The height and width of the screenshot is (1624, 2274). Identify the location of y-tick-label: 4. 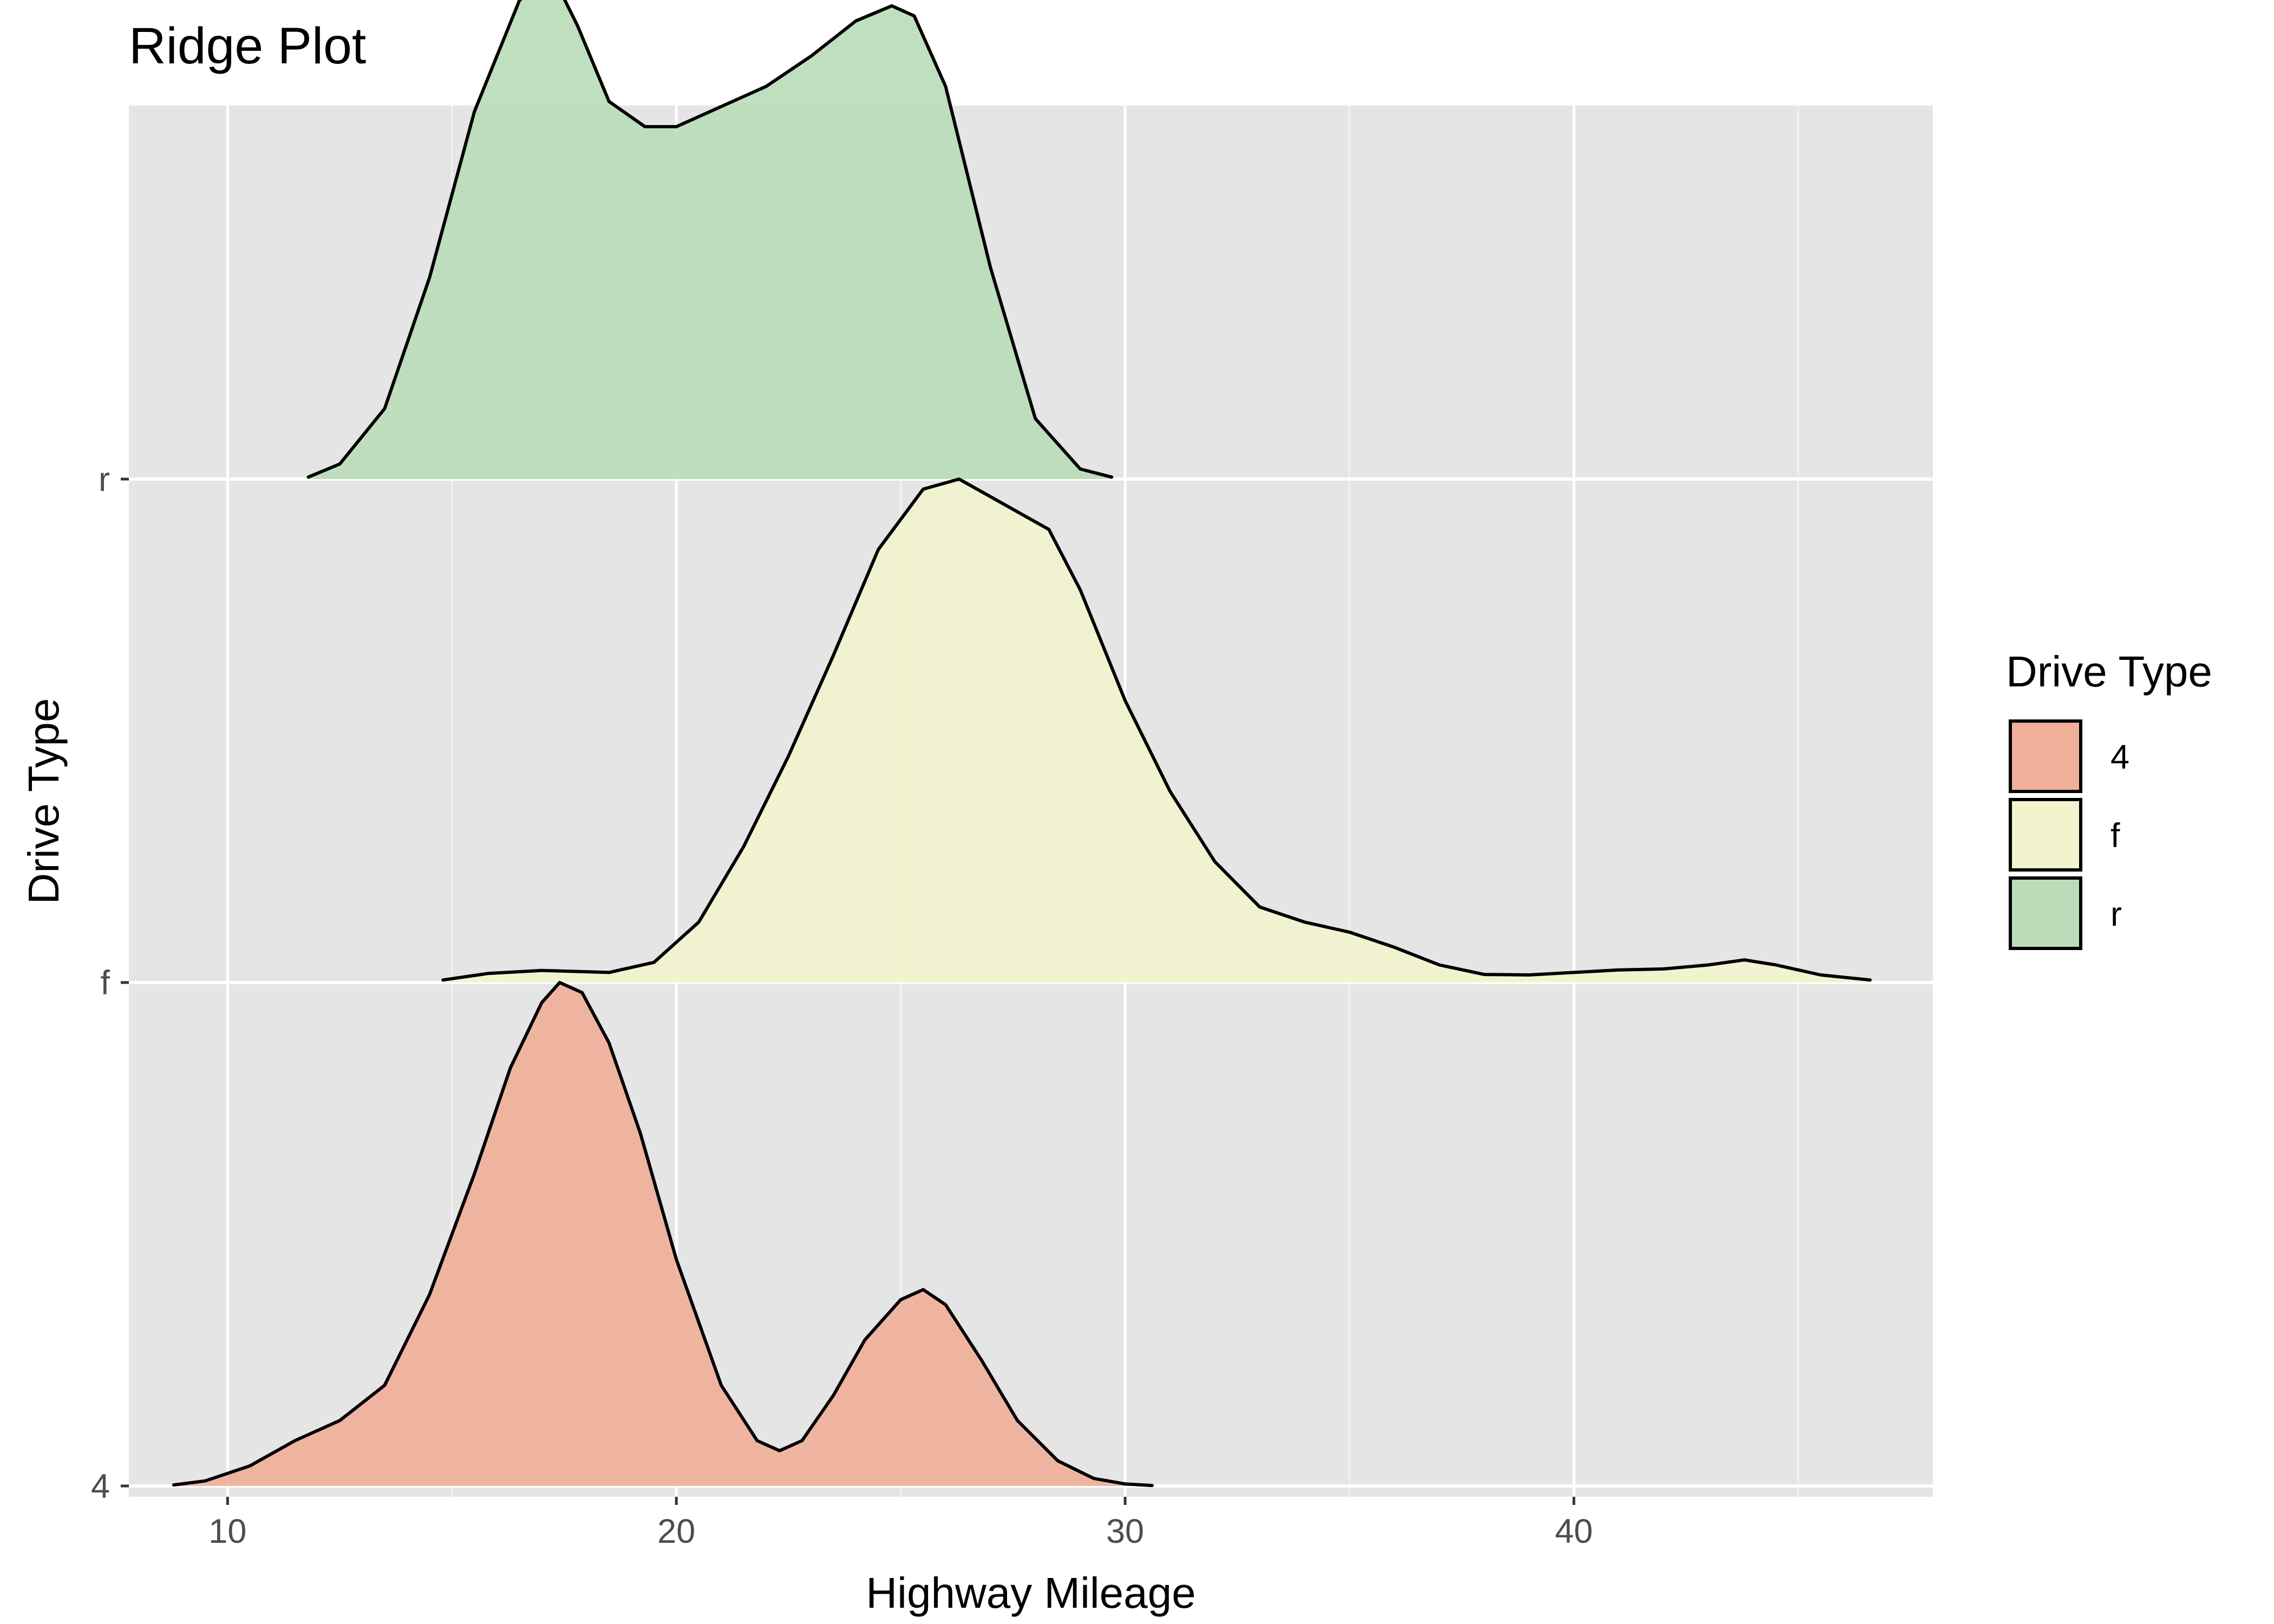
(101, 1486).